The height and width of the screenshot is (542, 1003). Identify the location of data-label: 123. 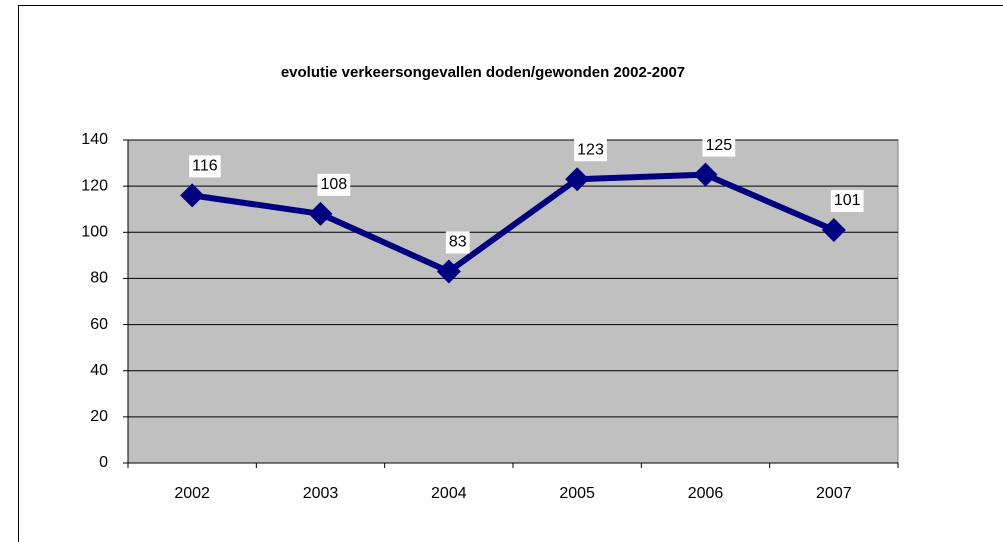
(590, 149).